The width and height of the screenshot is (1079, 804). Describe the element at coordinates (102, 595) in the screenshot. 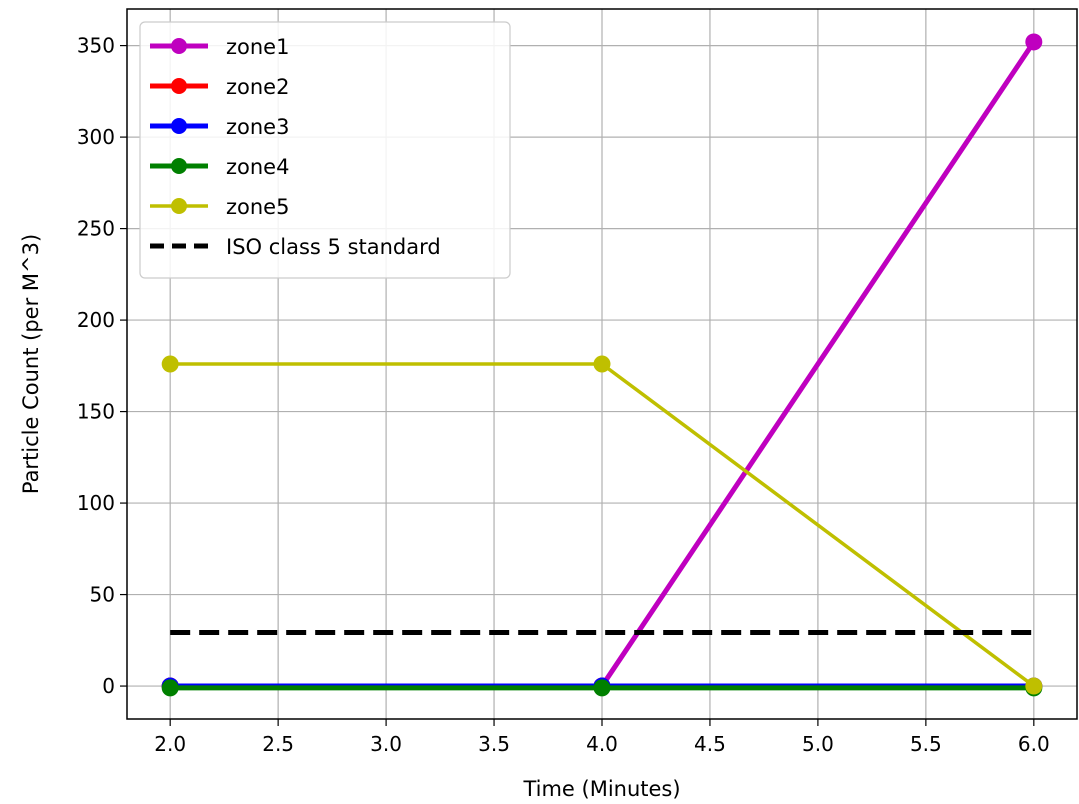

I see `y-tick-label: 50` at that location.